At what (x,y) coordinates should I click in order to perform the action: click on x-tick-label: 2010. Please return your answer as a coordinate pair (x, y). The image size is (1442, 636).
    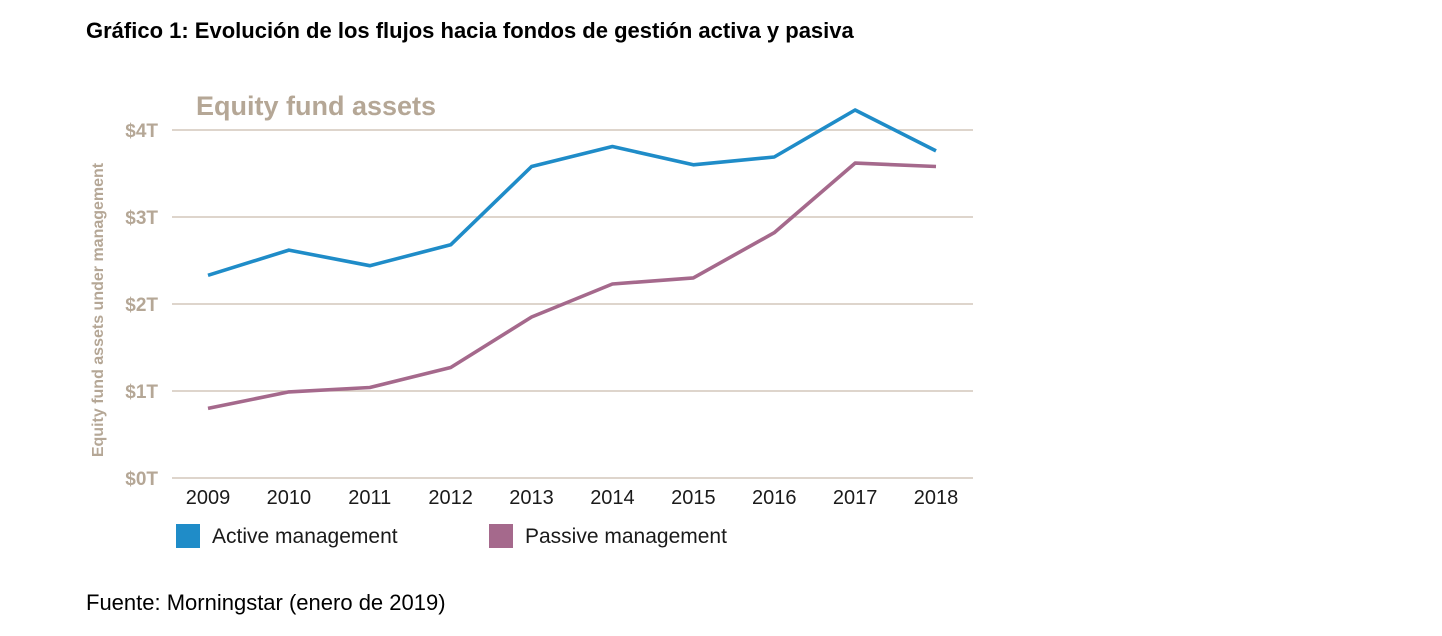
    Looking at the image, I should click on (289, 498).